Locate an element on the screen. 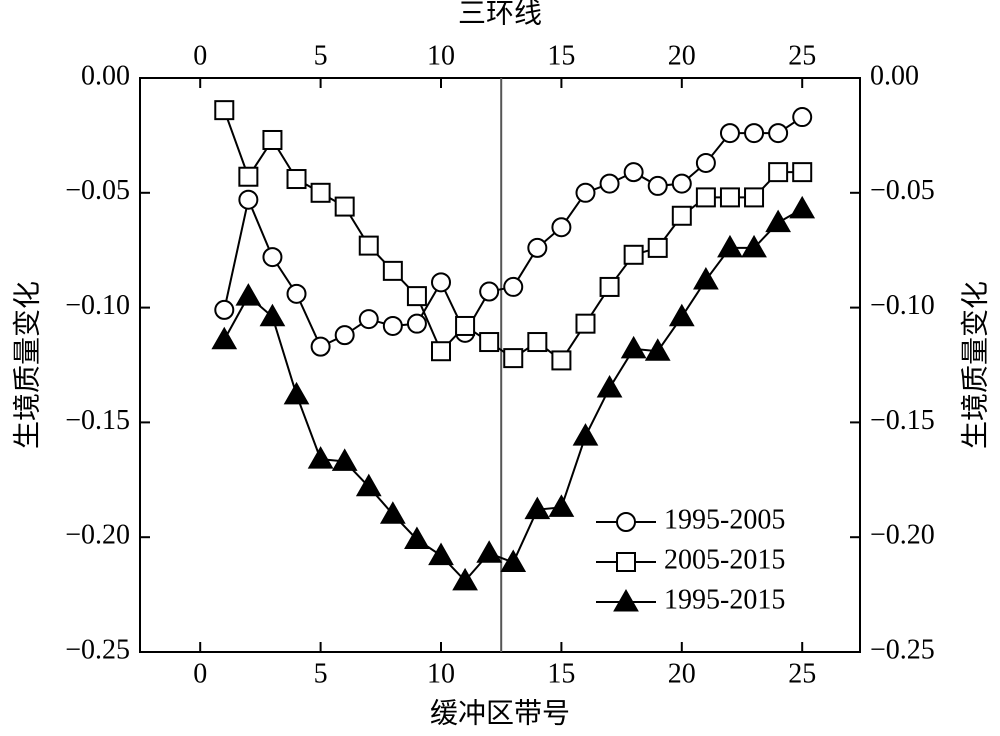 The height and width of the screenshot is (736, 1000). y-tick-label: −0.20 is located at coordinates (97, 535).